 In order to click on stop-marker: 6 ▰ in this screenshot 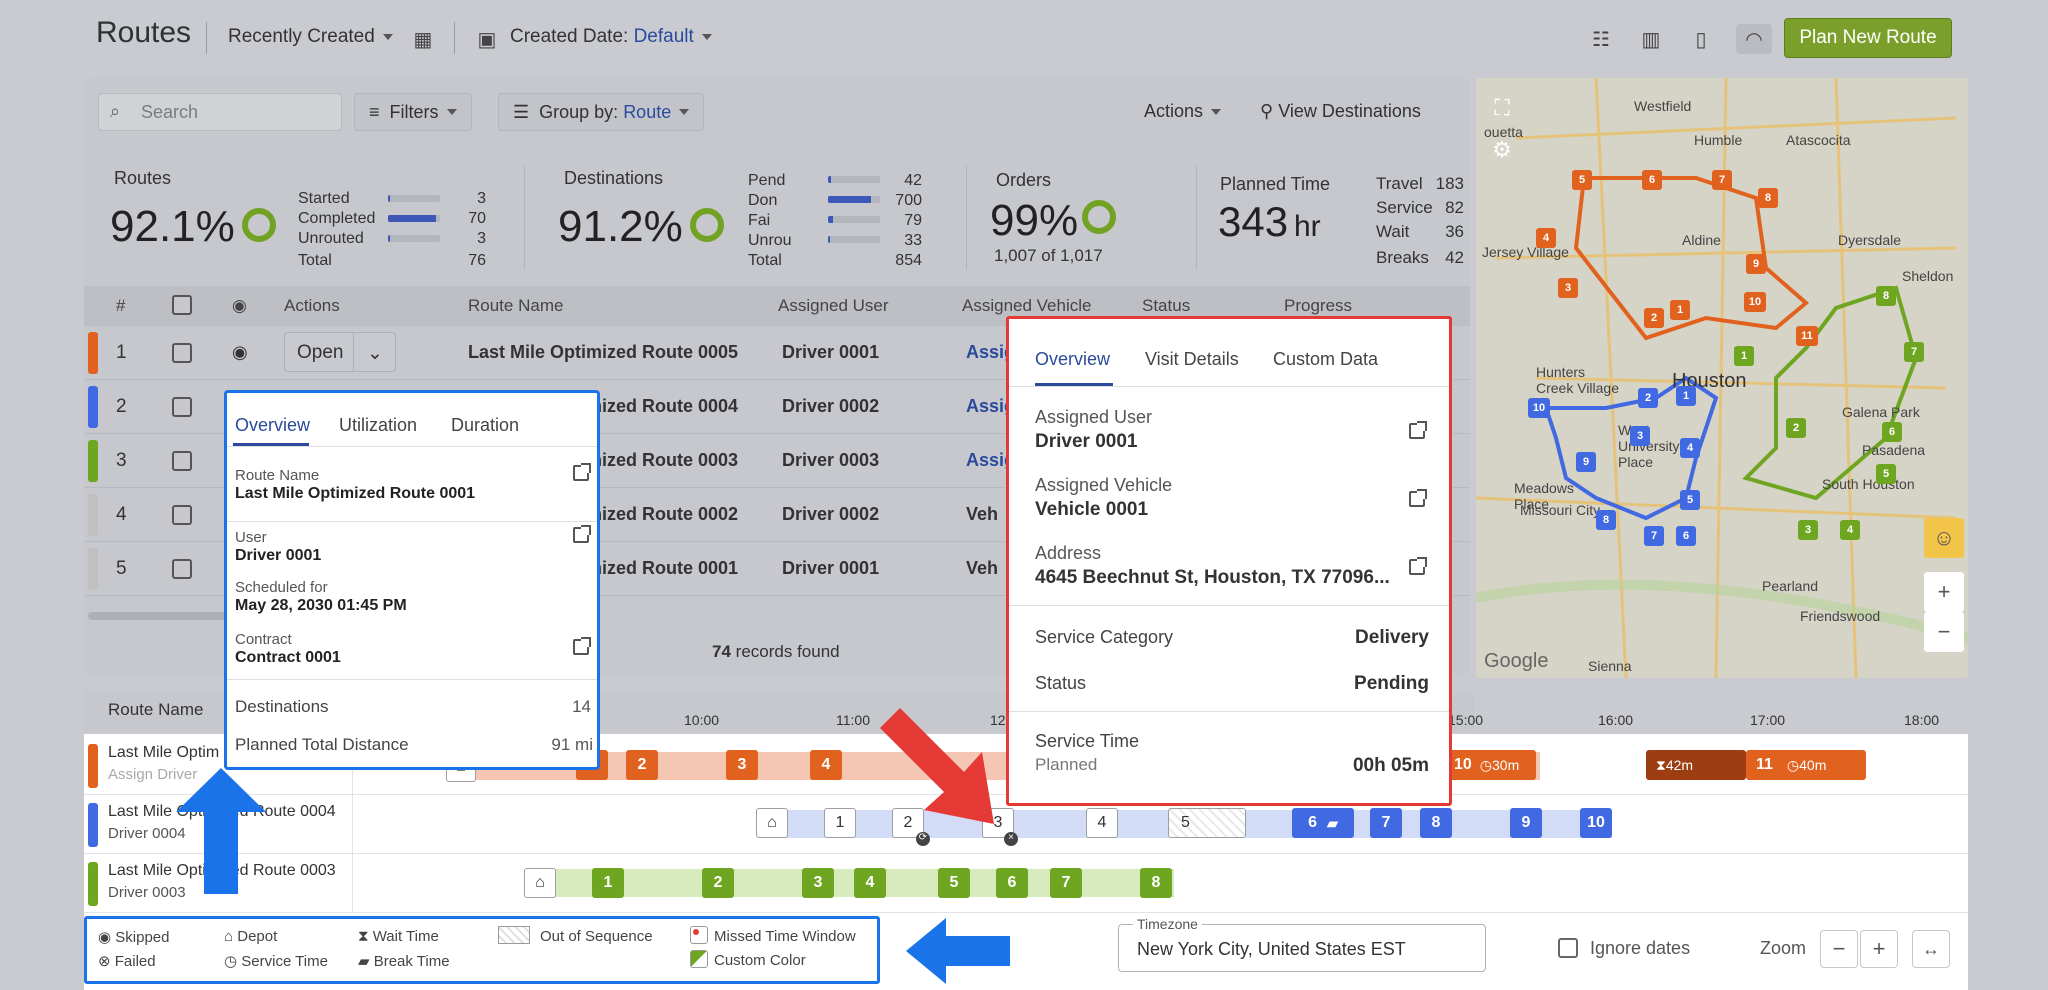, I will do `click(1323, 823)`.